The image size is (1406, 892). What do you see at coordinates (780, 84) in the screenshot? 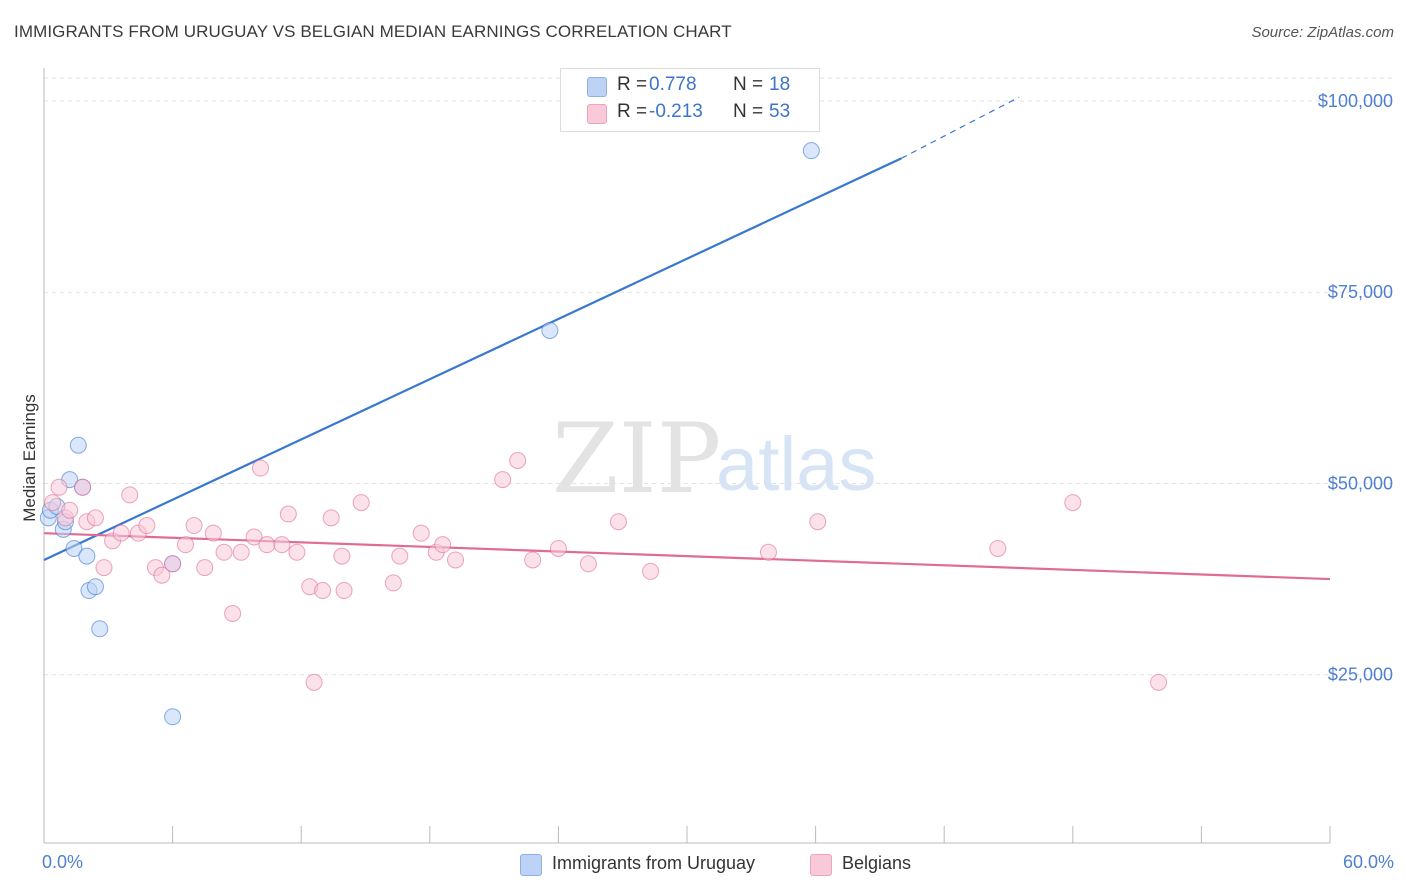
I see `n-value: 18` at bounding box center [780, 84].